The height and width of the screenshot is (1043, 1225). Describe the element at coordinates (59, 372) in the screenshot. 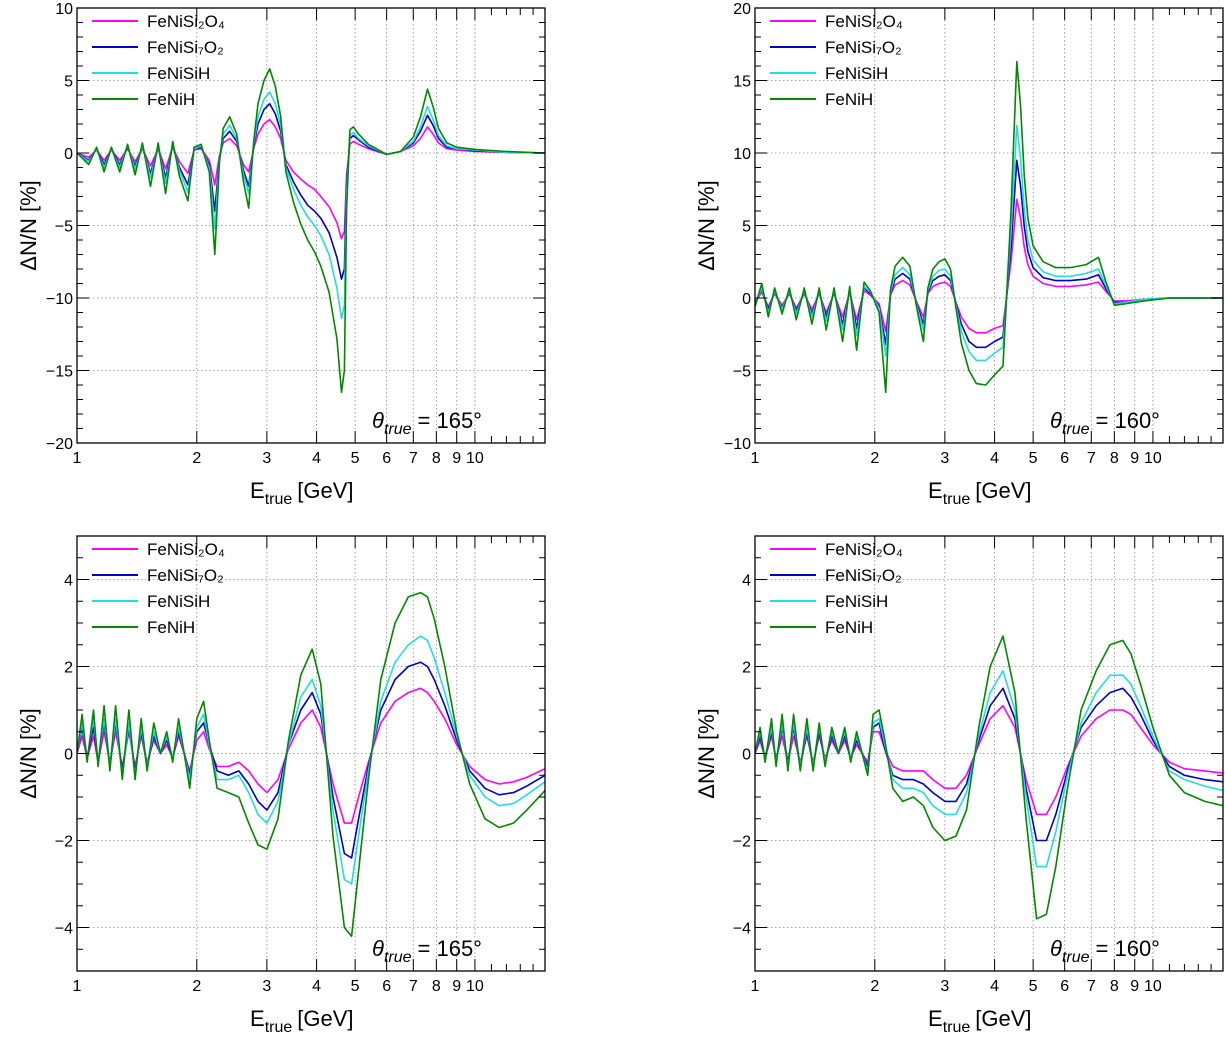

I see `y-tick-label: −15` at that location.